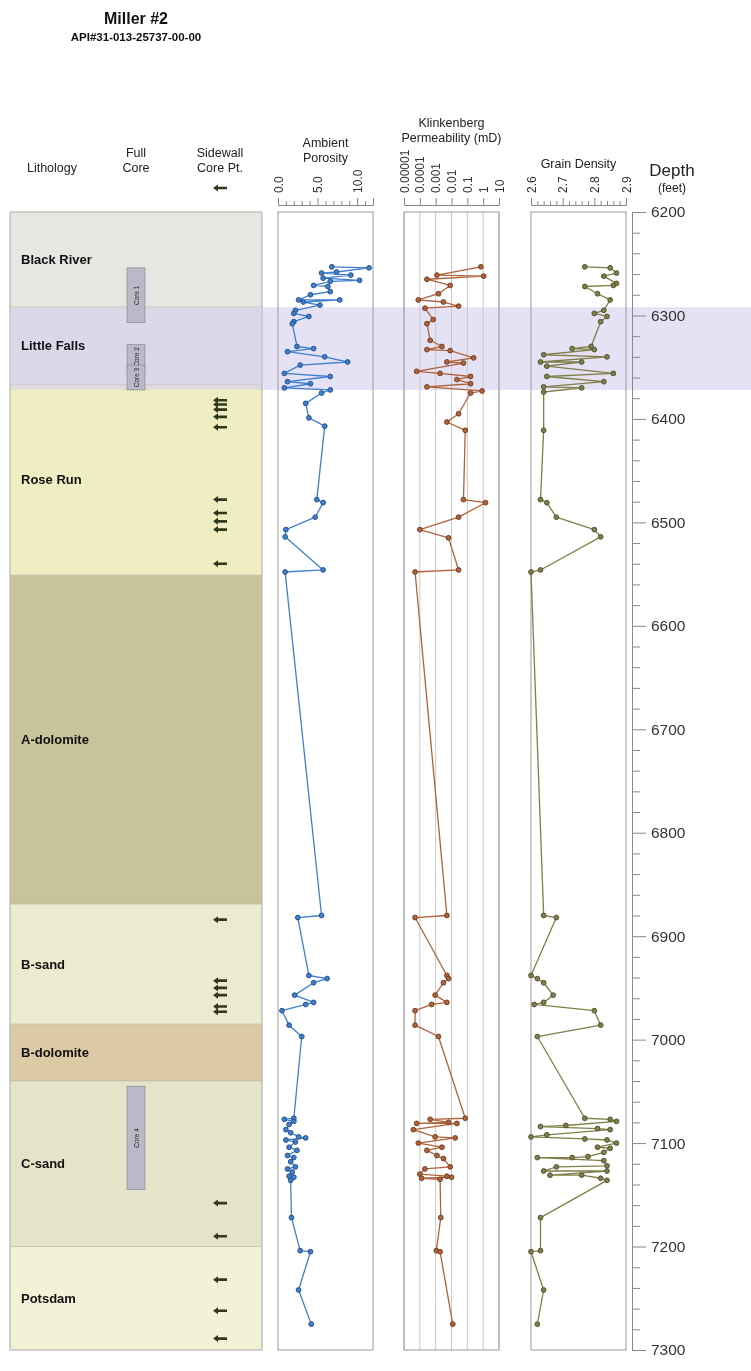 The image size is (751, 1371). I want to click on y-tick-label: 7100, so click(668, 1143).